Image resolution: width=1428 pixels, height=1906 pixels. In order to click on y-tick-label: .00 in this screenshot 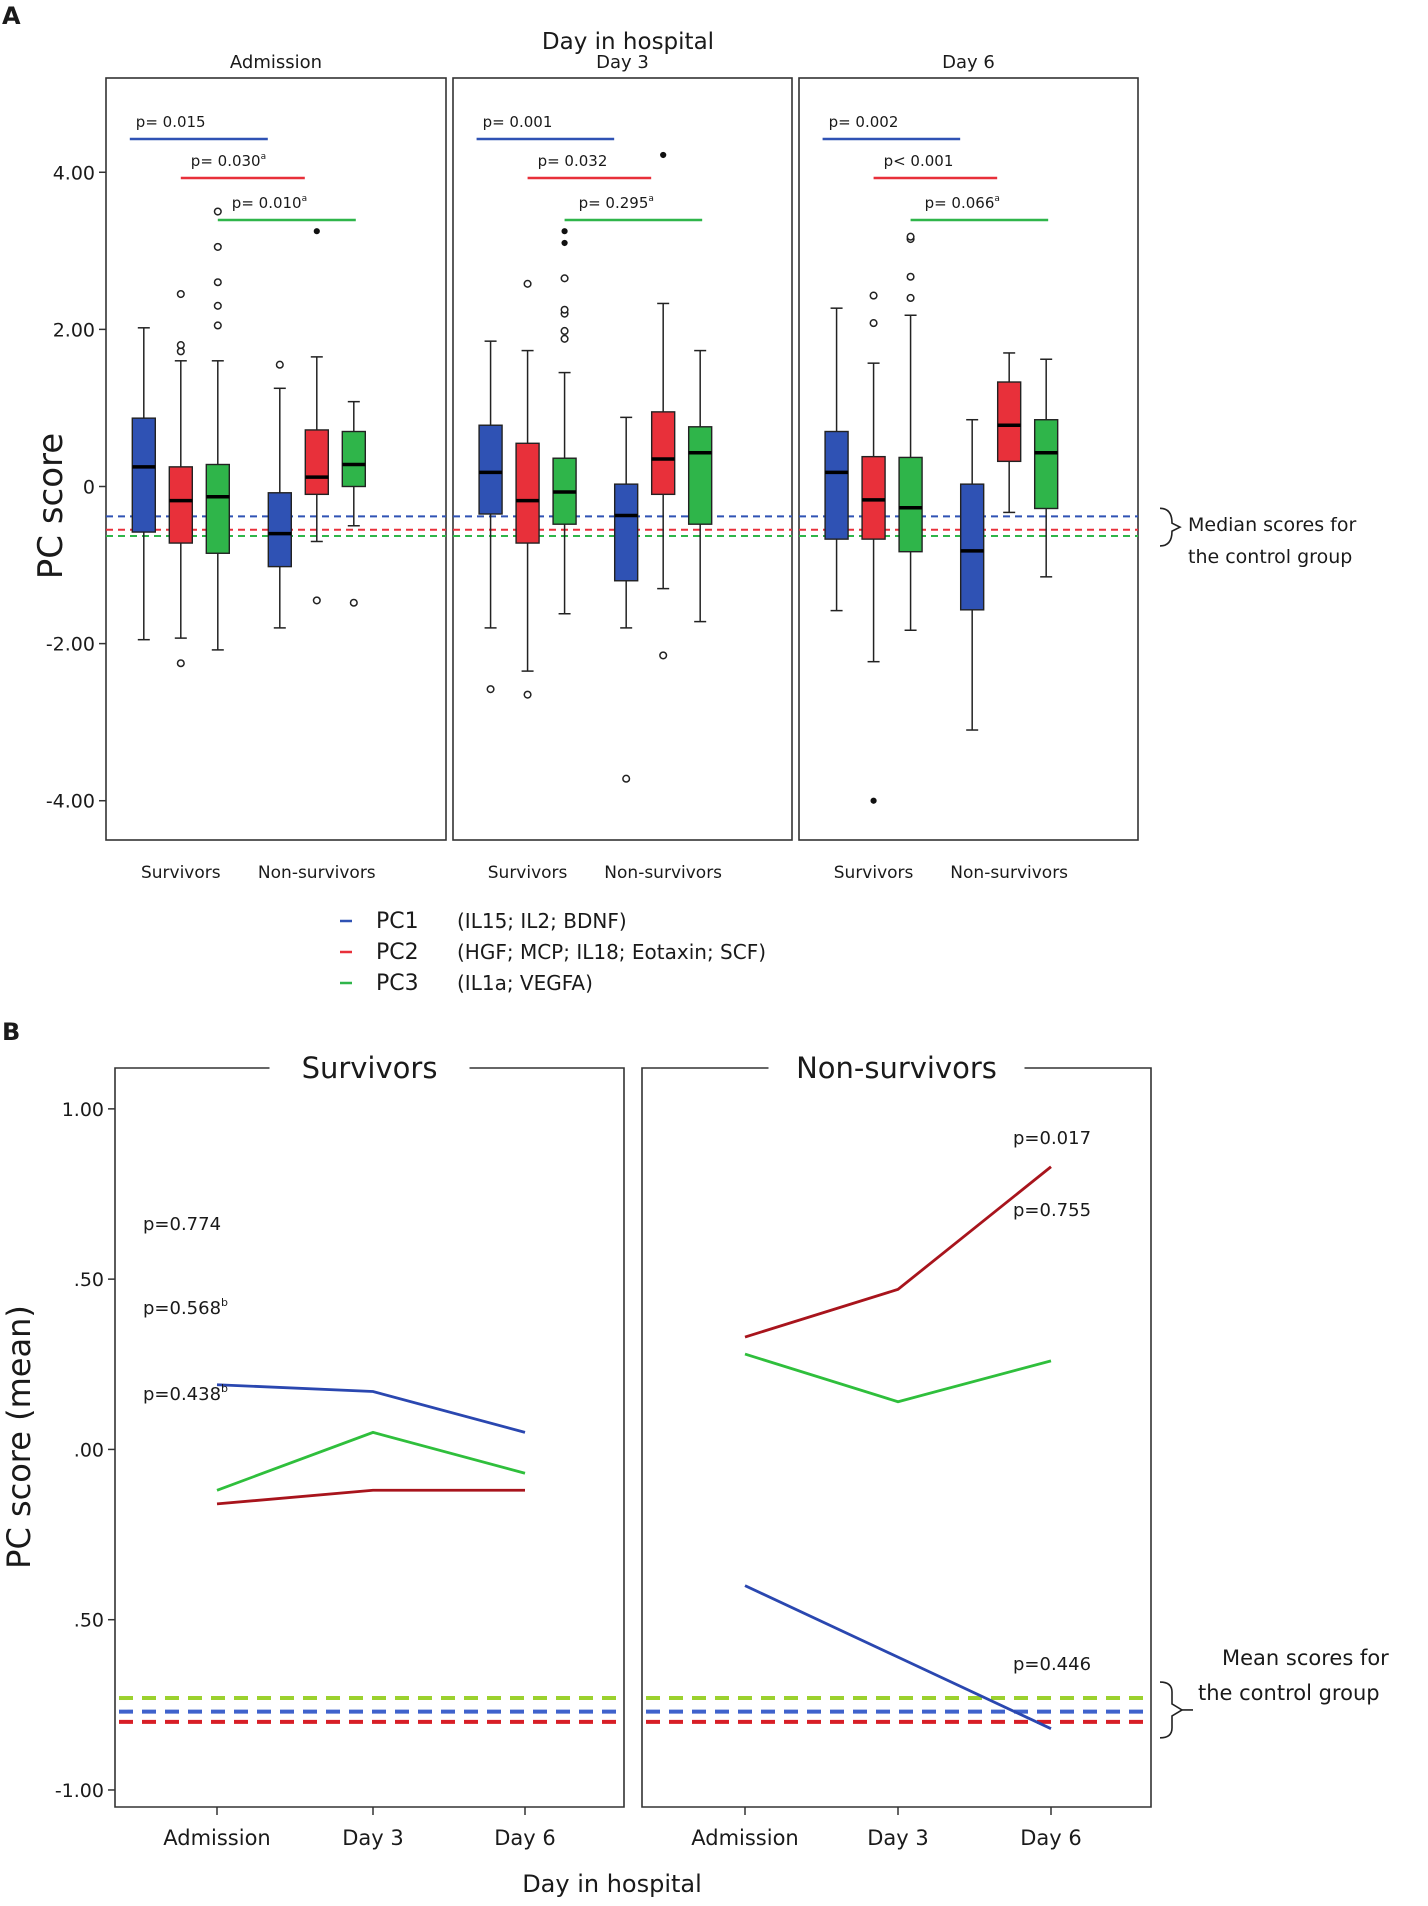, I will do `click(89, 1450)`.